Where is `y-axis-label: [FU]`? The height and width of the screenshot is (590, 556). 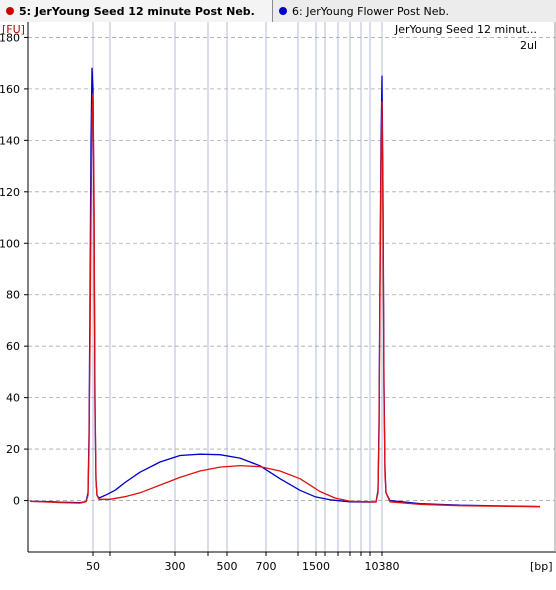
y-axis-label: [FU] is located at coordinates (13, 29).